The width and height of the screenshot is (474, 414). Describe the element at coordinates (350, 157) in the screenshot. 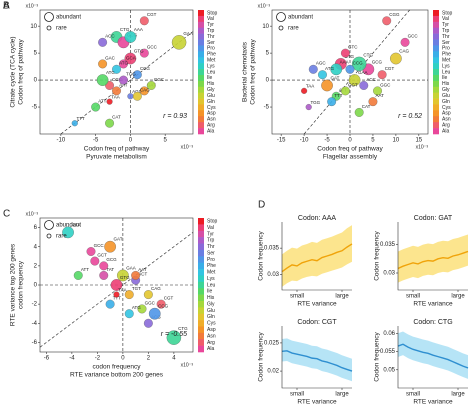

I see `x-axis-label: Flagellar assembly` at that location.